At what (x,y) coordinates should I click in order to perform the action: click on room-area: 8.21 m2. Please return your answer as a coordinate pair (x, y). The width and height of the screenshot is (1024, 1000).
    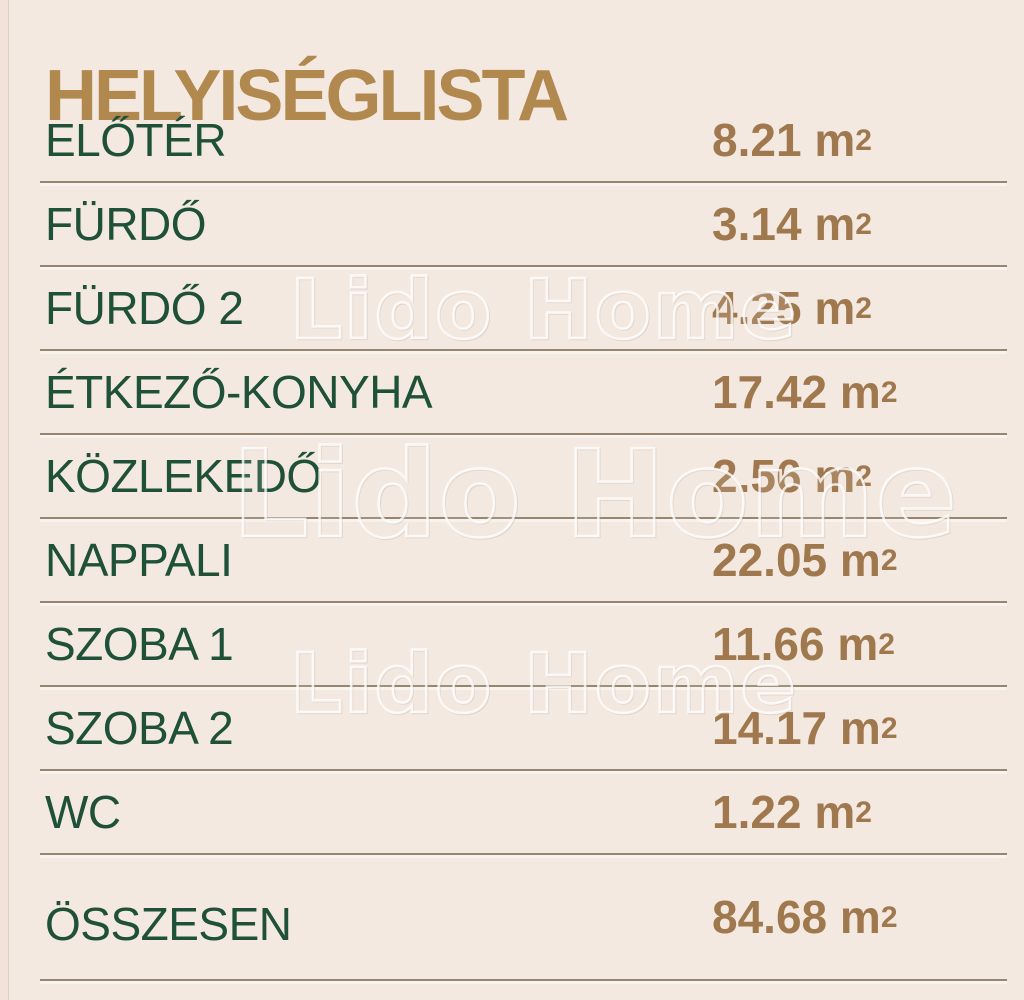
    Looking at the image, I should click on (792, 140).